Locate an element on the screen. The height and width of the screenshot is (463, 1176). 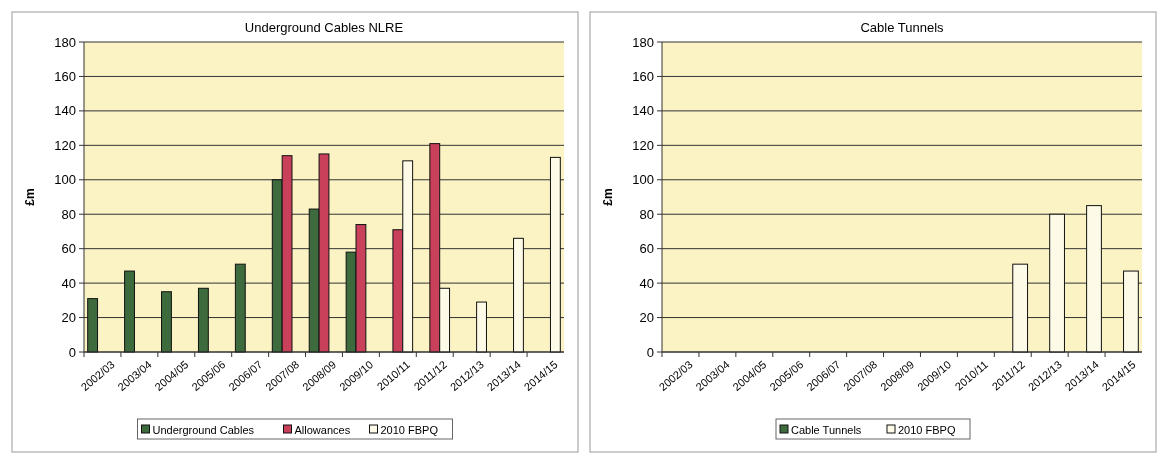
legend-label: Cable Tunnels is located at coordinates (826, 429).